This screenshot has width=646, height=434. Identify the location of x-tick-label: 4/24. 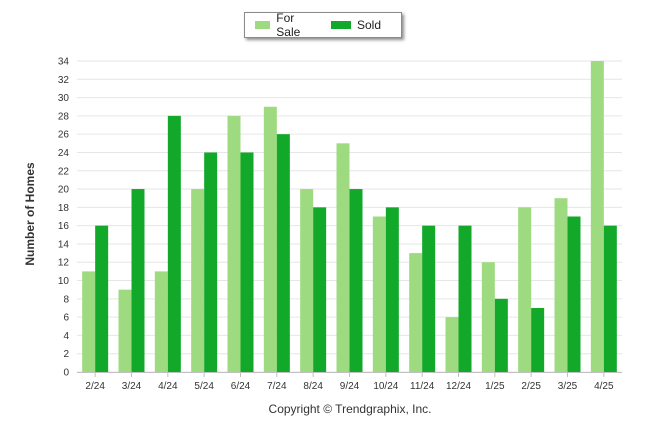
(168, 386).